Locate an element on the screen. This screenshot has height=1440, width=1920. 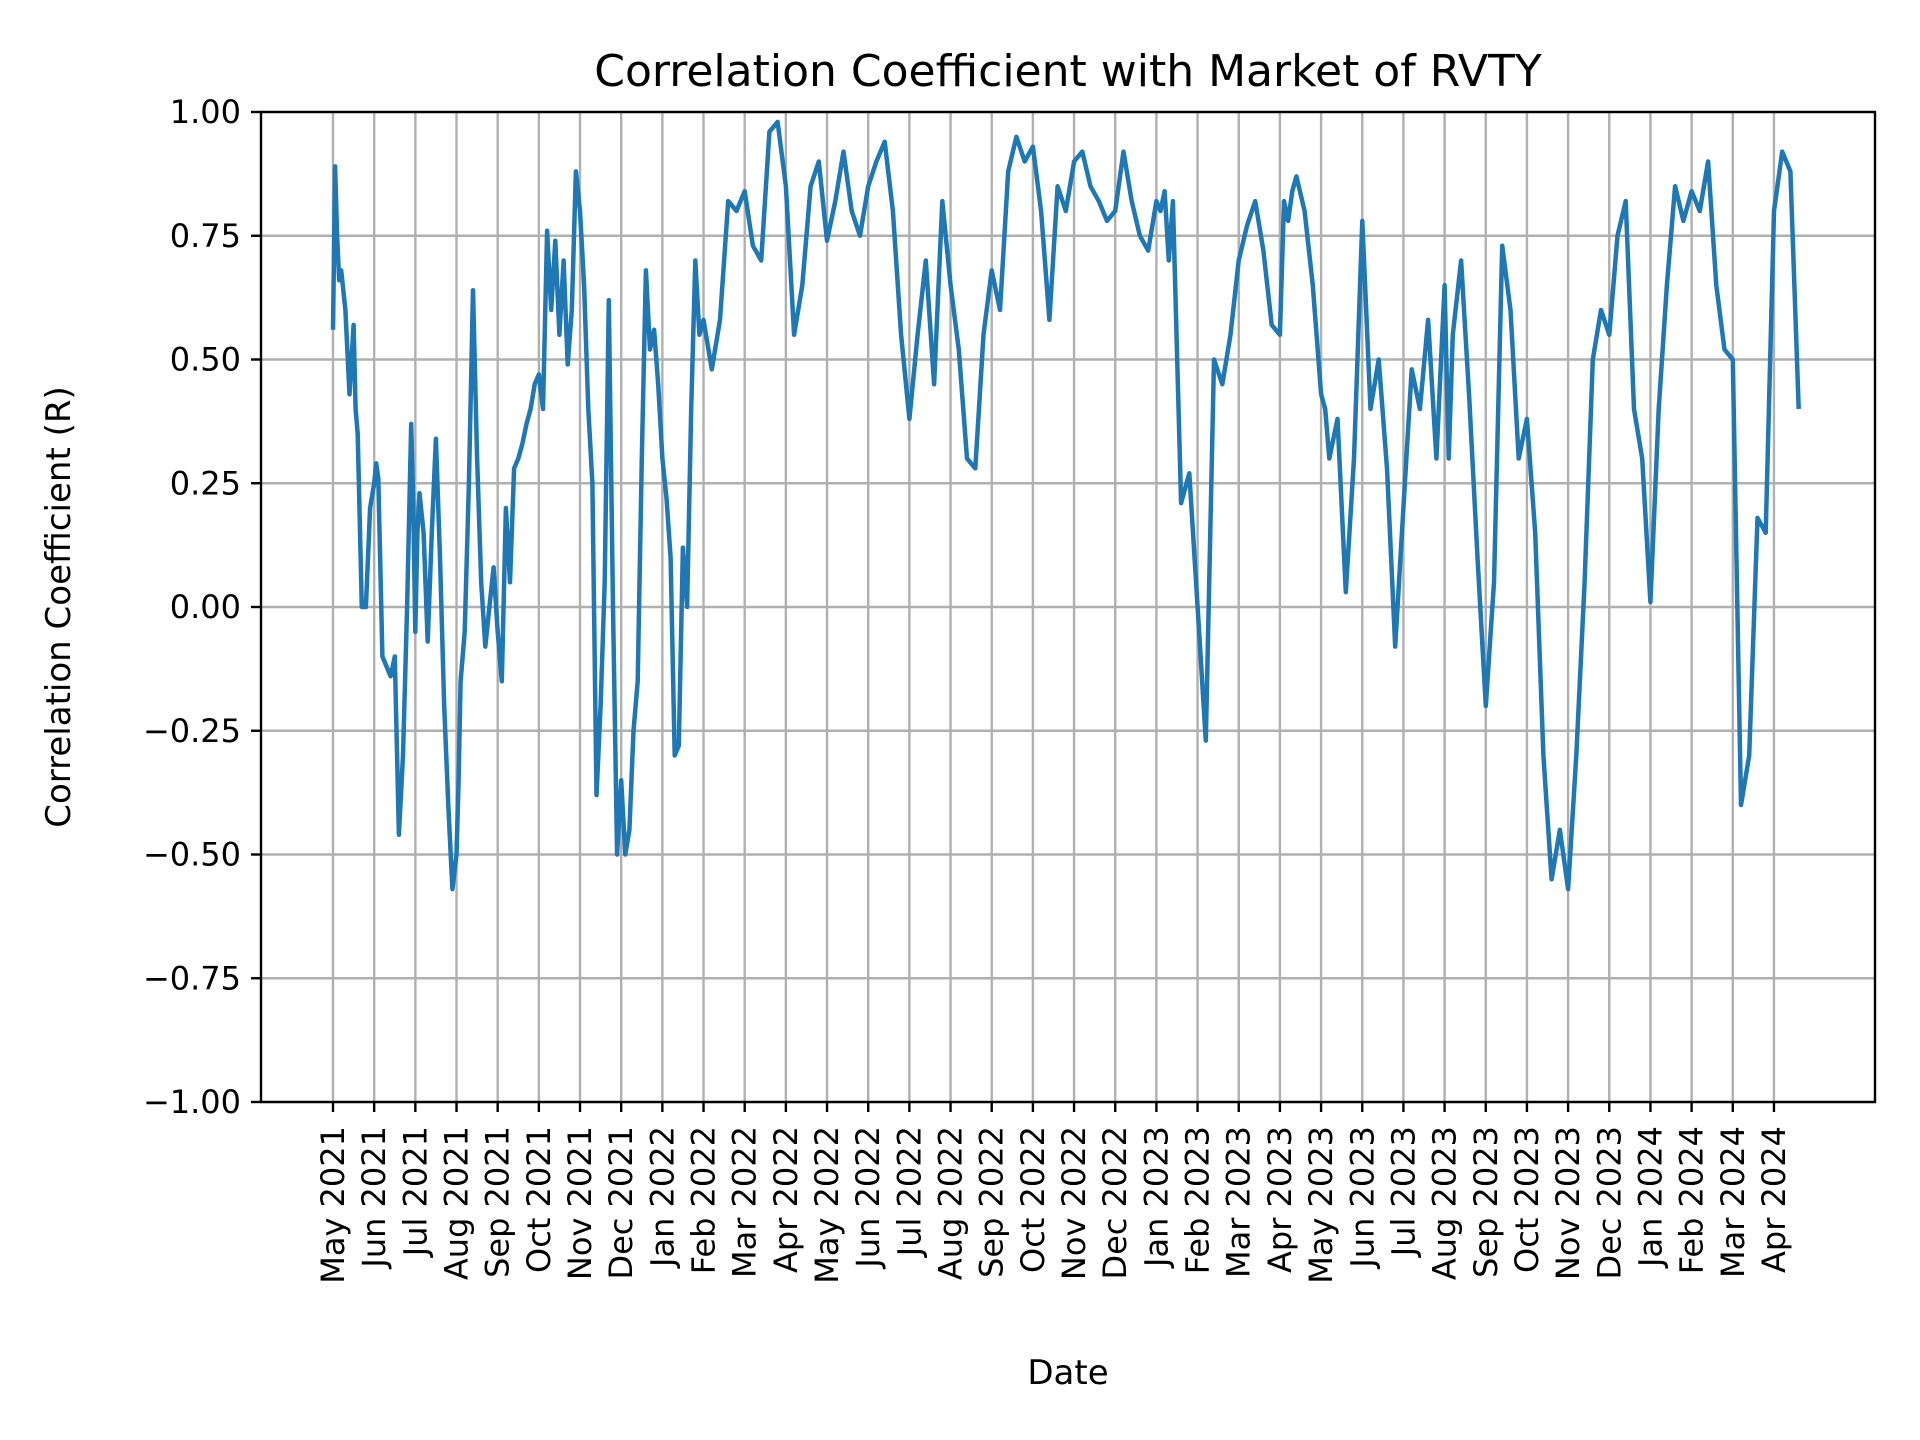
x-tick-label: Feb 2023 is located at coordinates (1198, 1200).